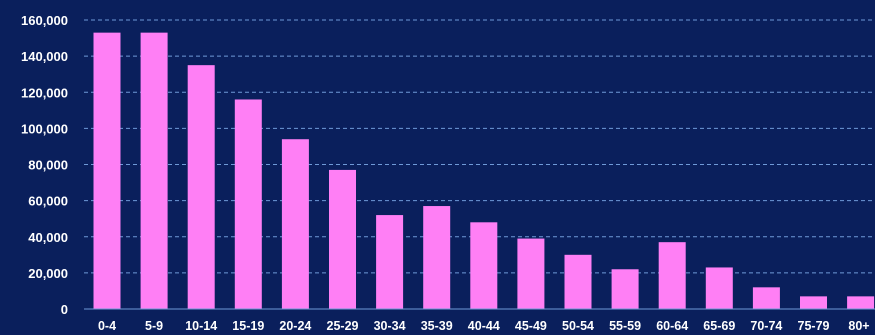  What do you see at coordinates (44, 92) in the screenshot?
I see `y-tick-label: 120,000` at bounding box center [44, 92].